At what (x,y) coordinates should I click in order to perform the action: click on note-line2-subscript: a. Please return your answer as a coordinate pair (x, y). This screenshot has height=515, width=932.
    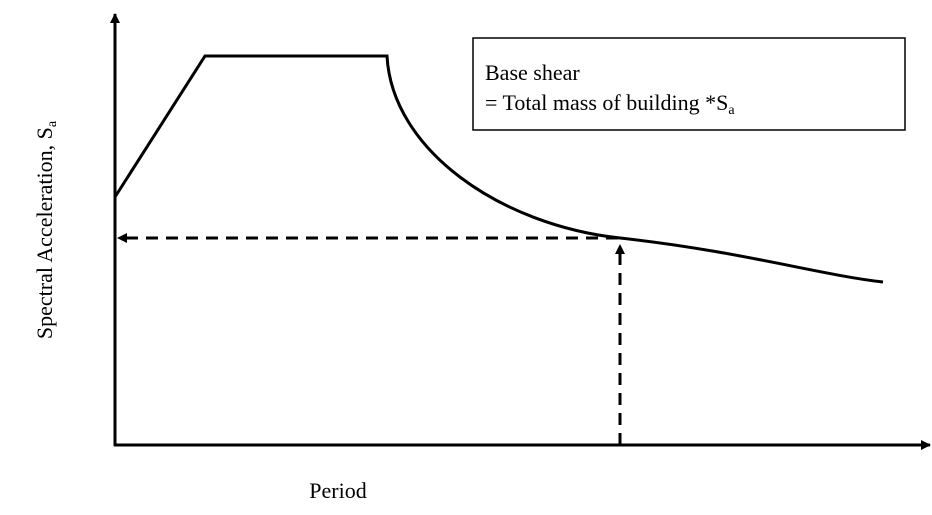
    Looking at the image, I should click on (731, 110).